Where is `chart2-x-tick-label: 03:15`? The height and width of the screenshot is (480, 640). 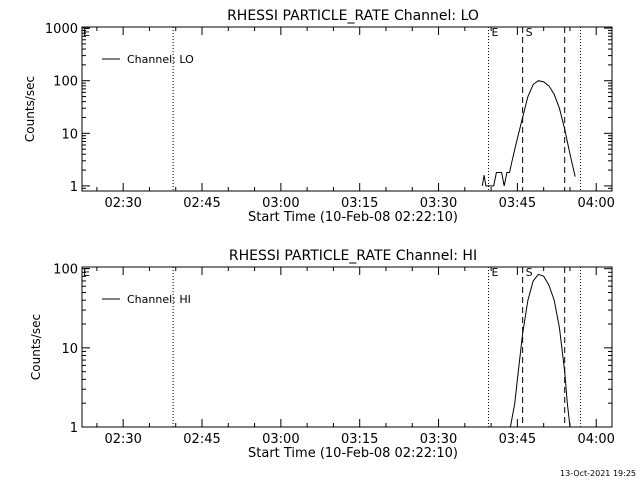
chart2-x-tick-label: 03:15 is located at coordinates (359, 439).